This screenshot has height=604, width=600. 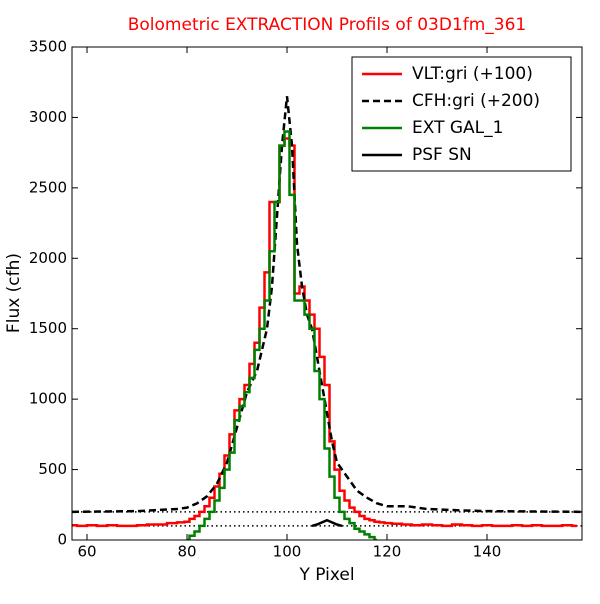 I want to click on legend-label: CFH:gri (+200), so click(x=476, y=101).